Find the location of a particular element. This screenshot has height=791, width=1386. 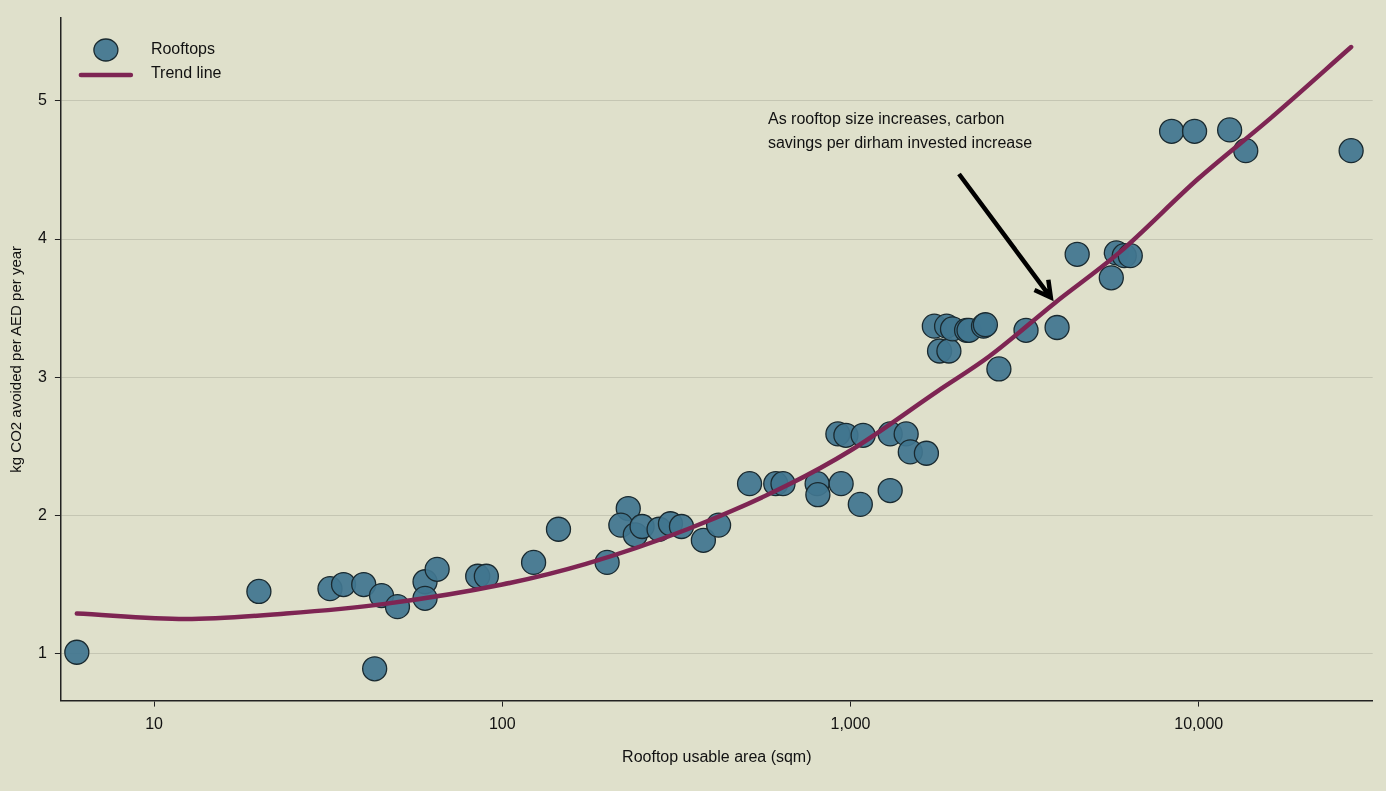

y-tick-label: 3 is located at coordinates (42, 376).